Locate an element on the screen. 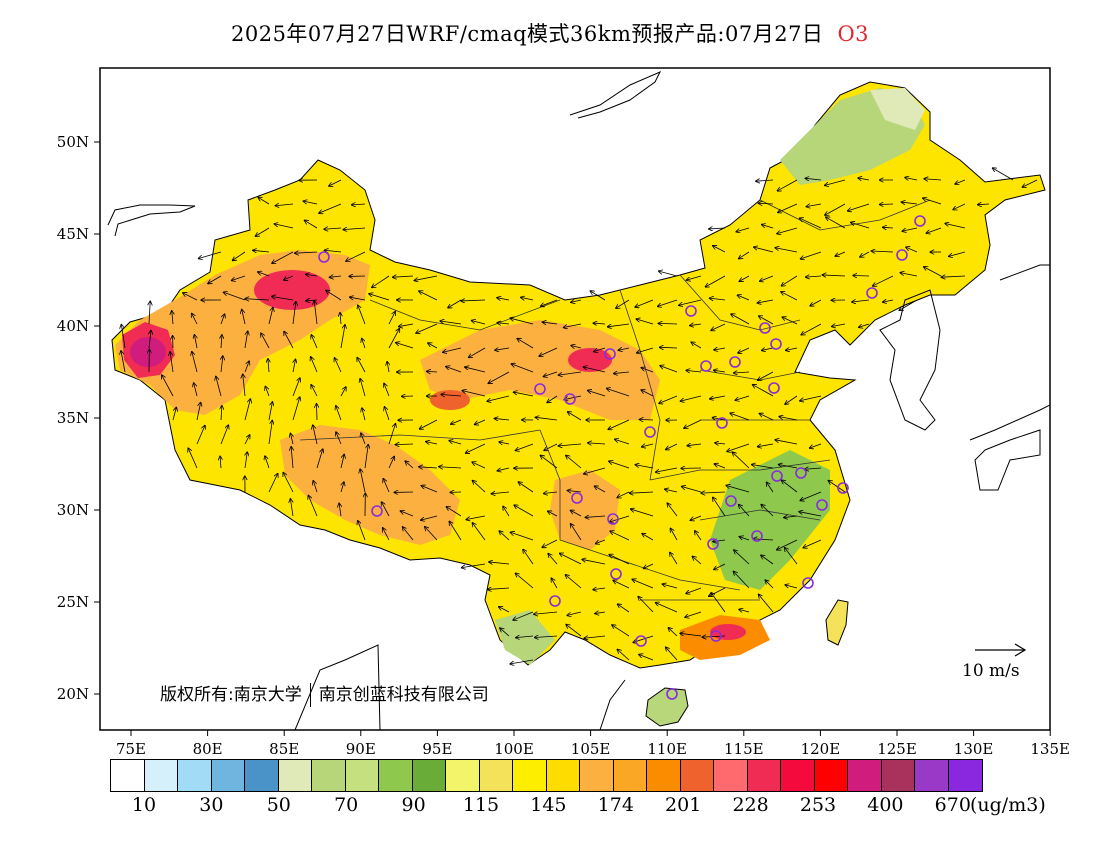  colorbar-labels: 10 30 50 70 90 115 145 174 201 228 253 400 670 is located at coordinates (560, 806).